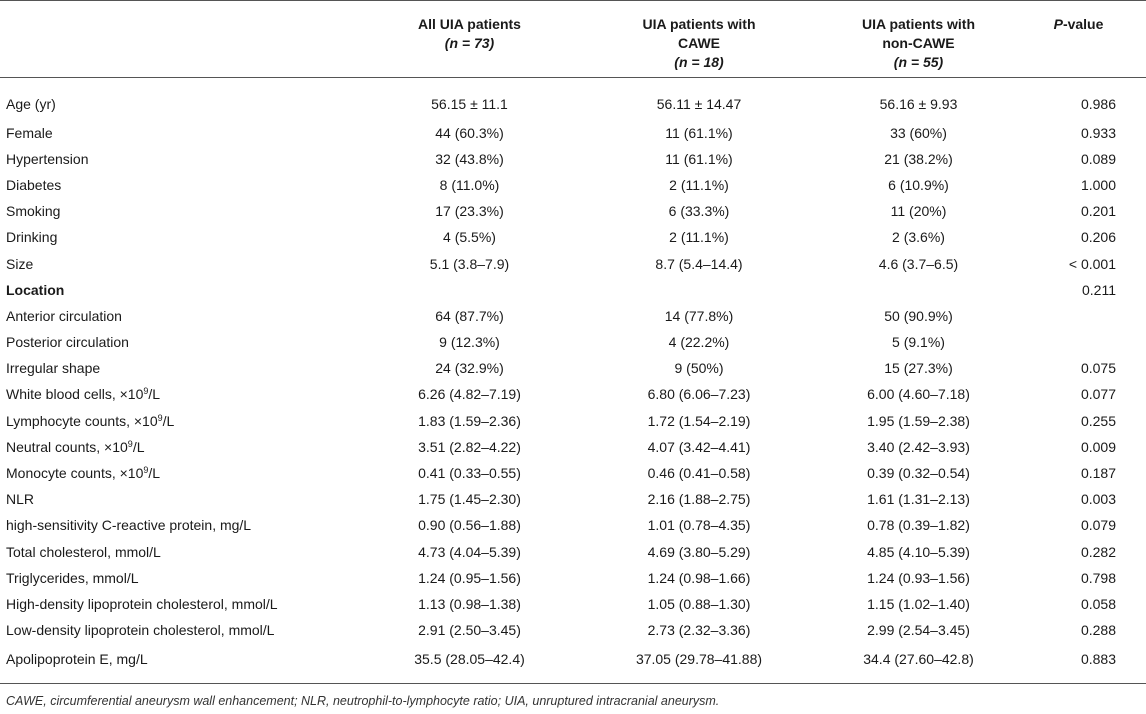  I want to click on cell-p-value: 0.058, so click(1098, 603).